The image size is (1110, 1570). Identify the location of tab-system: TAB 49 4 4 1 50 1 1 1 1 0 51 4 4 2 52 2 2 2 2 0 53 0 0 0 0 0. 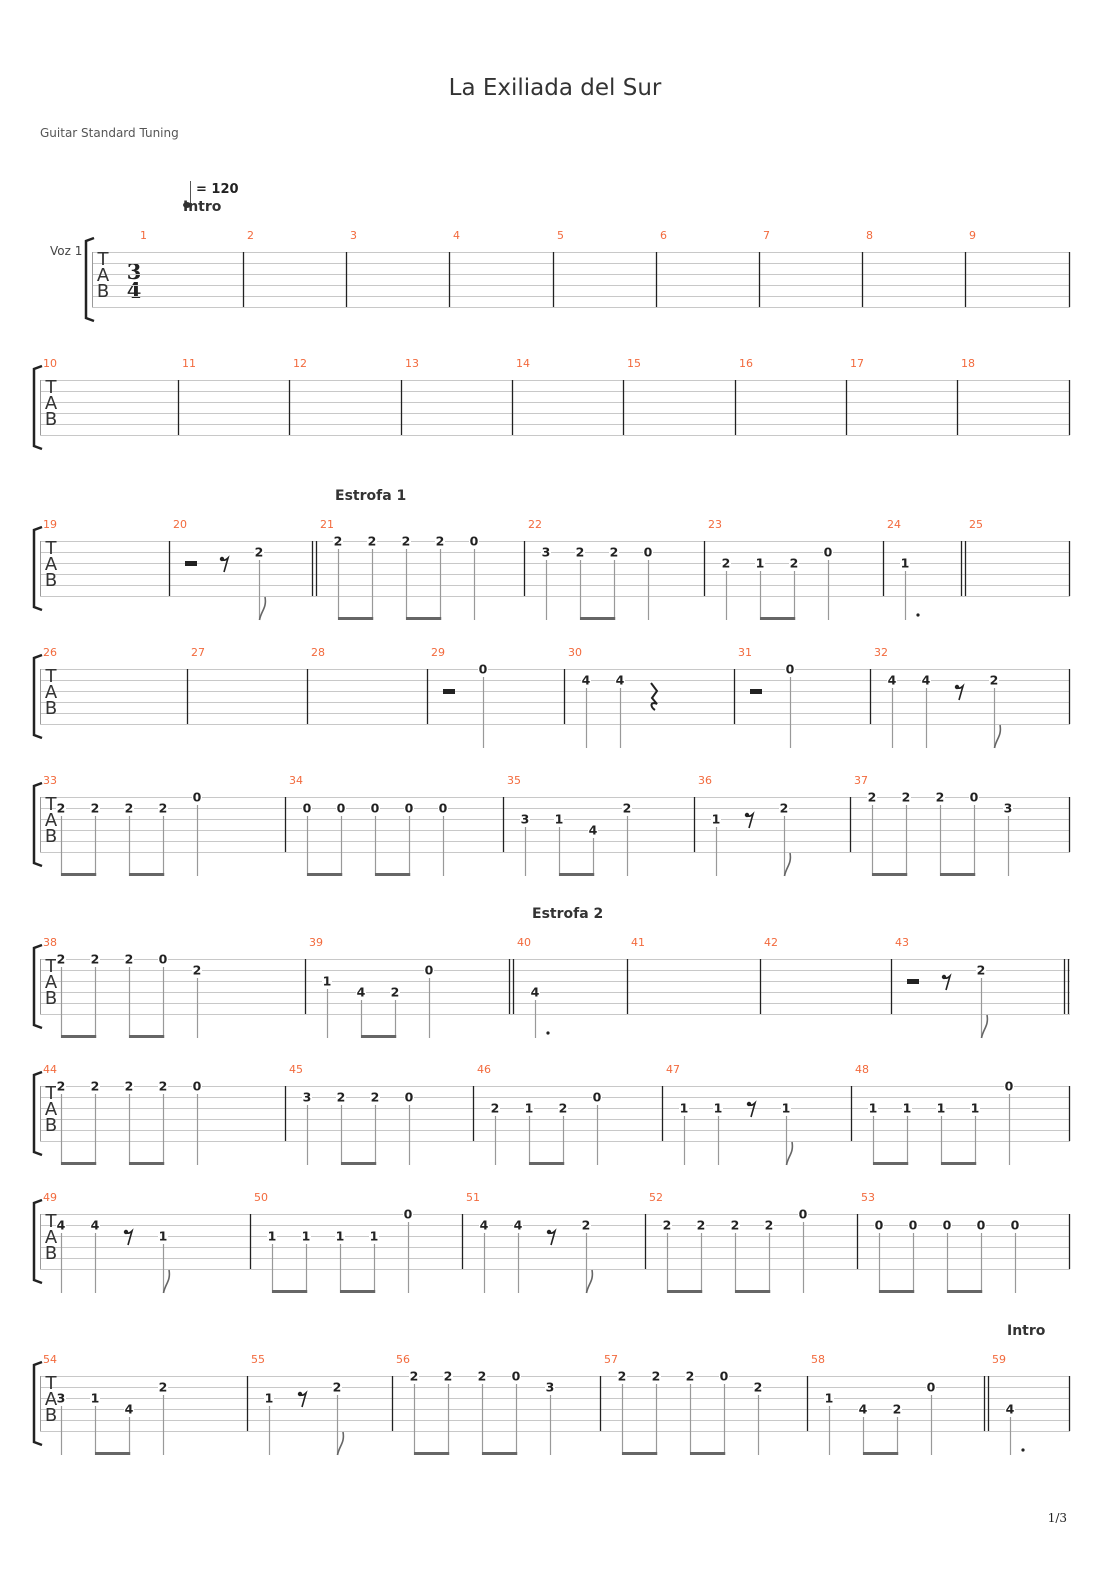
(551, 1242).